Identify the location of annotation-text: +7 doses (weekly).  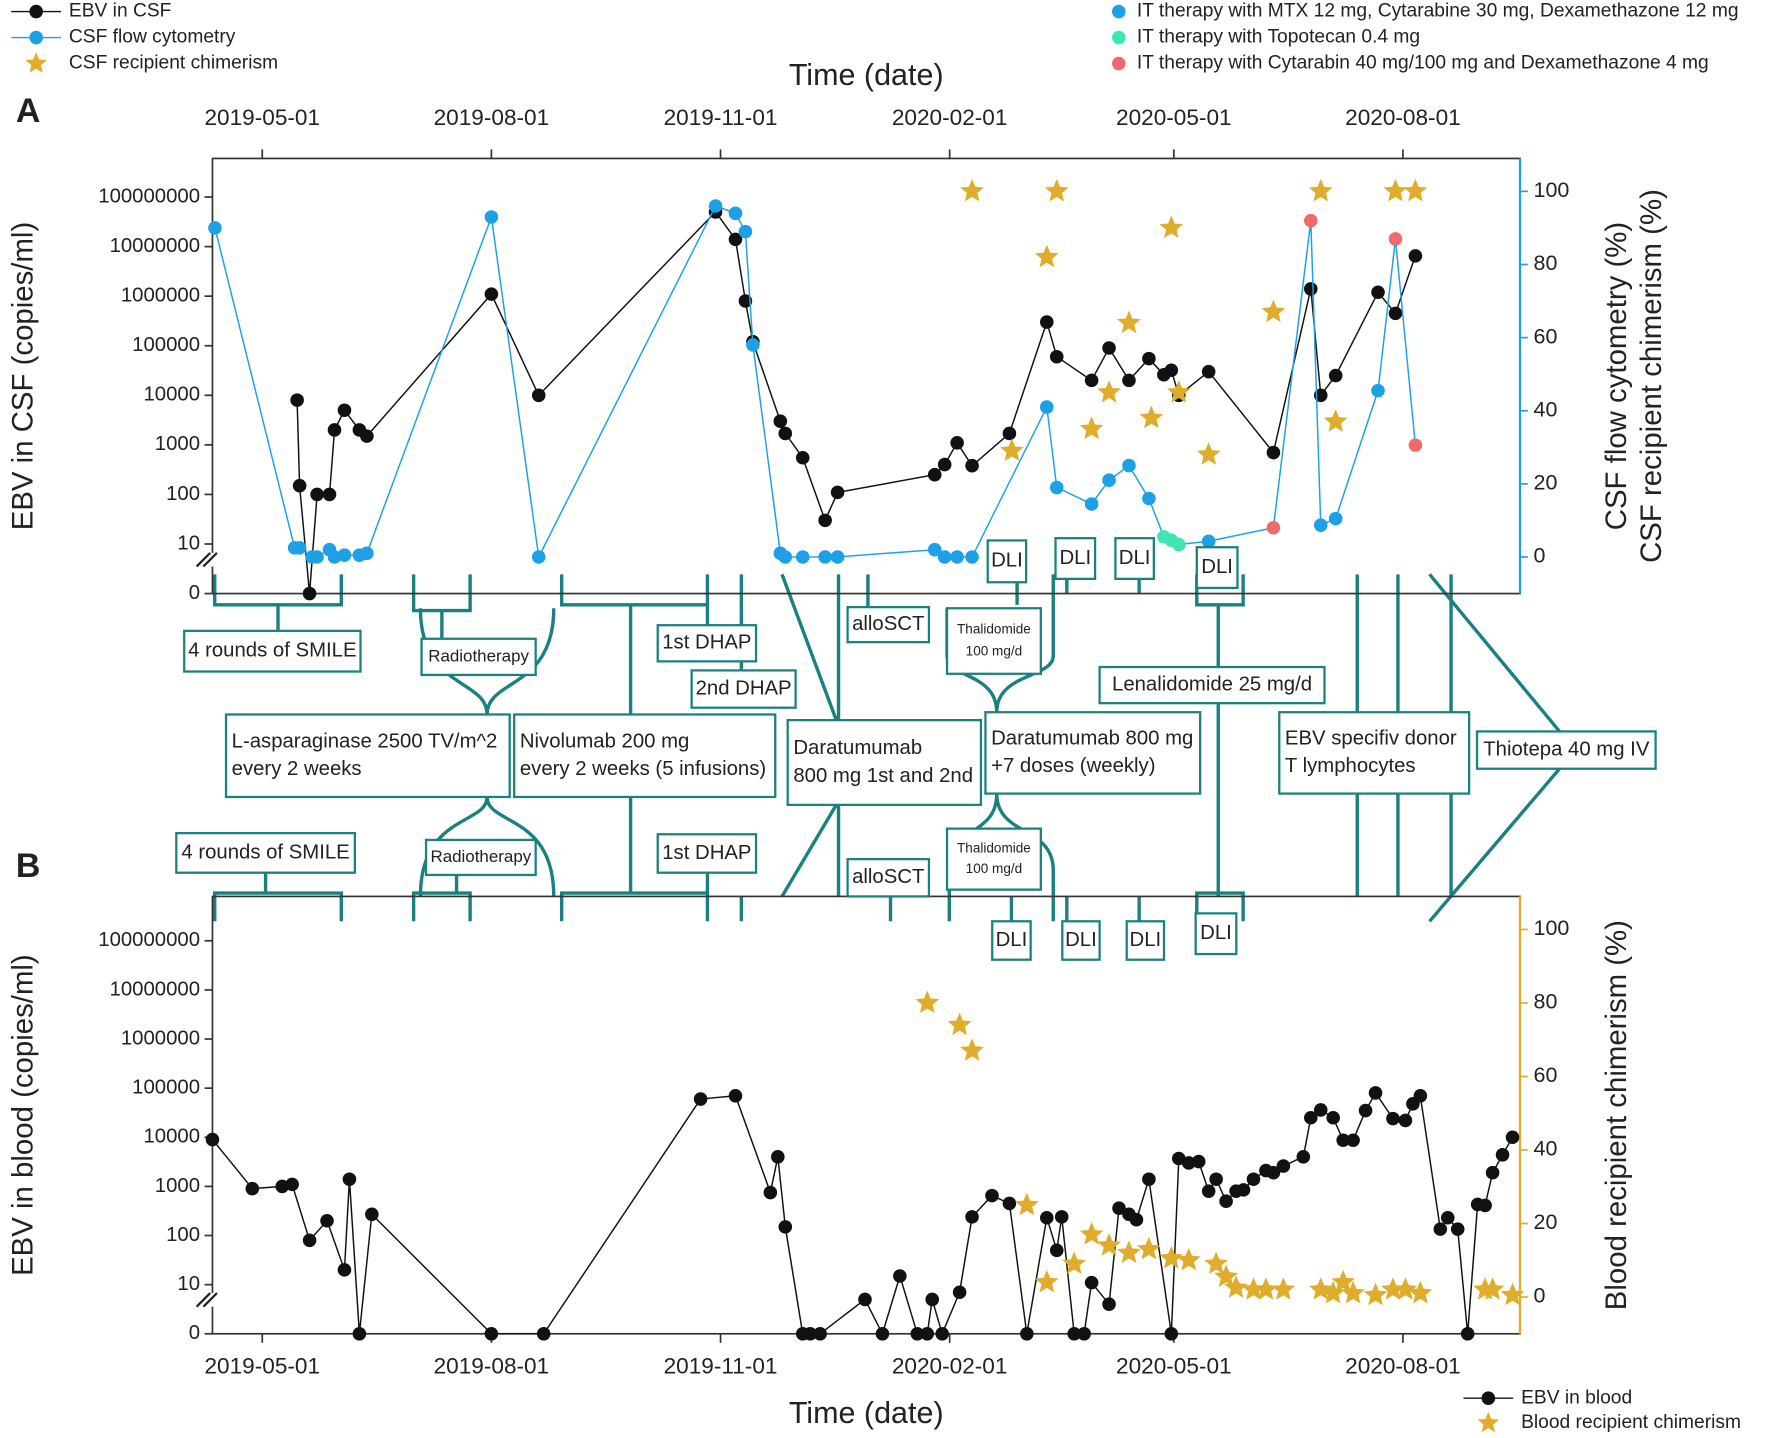
(1073, 766).